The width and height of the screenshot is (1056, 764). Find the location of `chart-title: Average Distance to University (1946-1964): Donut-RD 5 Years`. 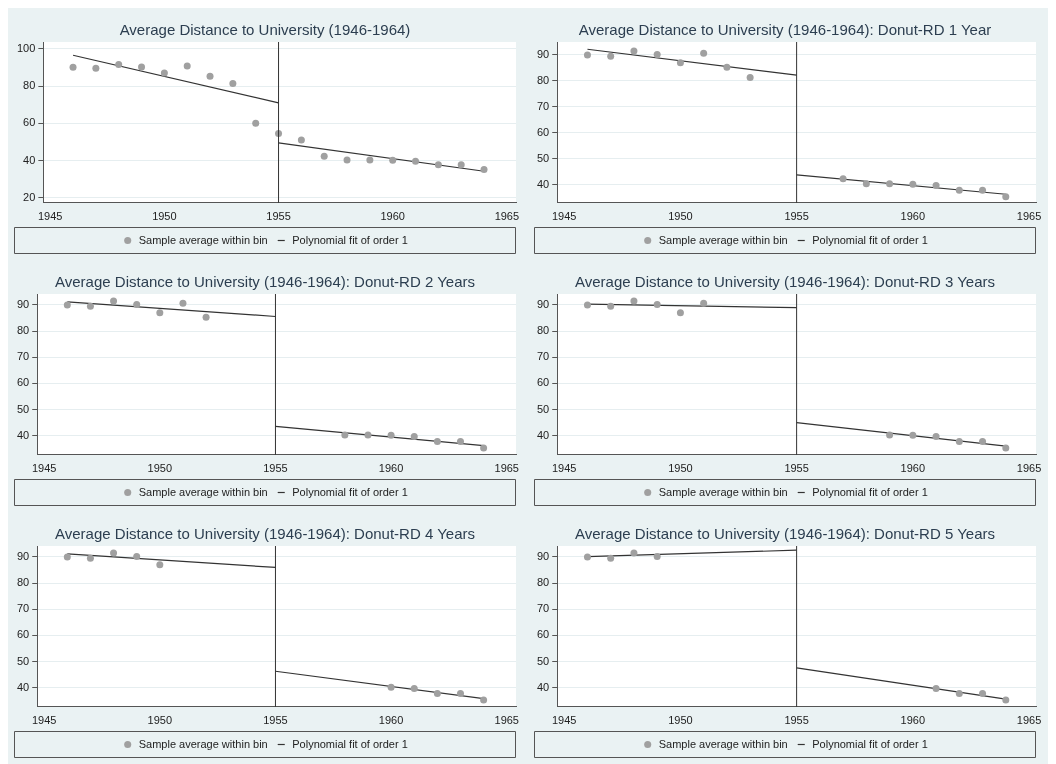

chart-title: Average Distance to University (1946-1964): Donut-RD 5 Years is located at coordinates (785, 534).